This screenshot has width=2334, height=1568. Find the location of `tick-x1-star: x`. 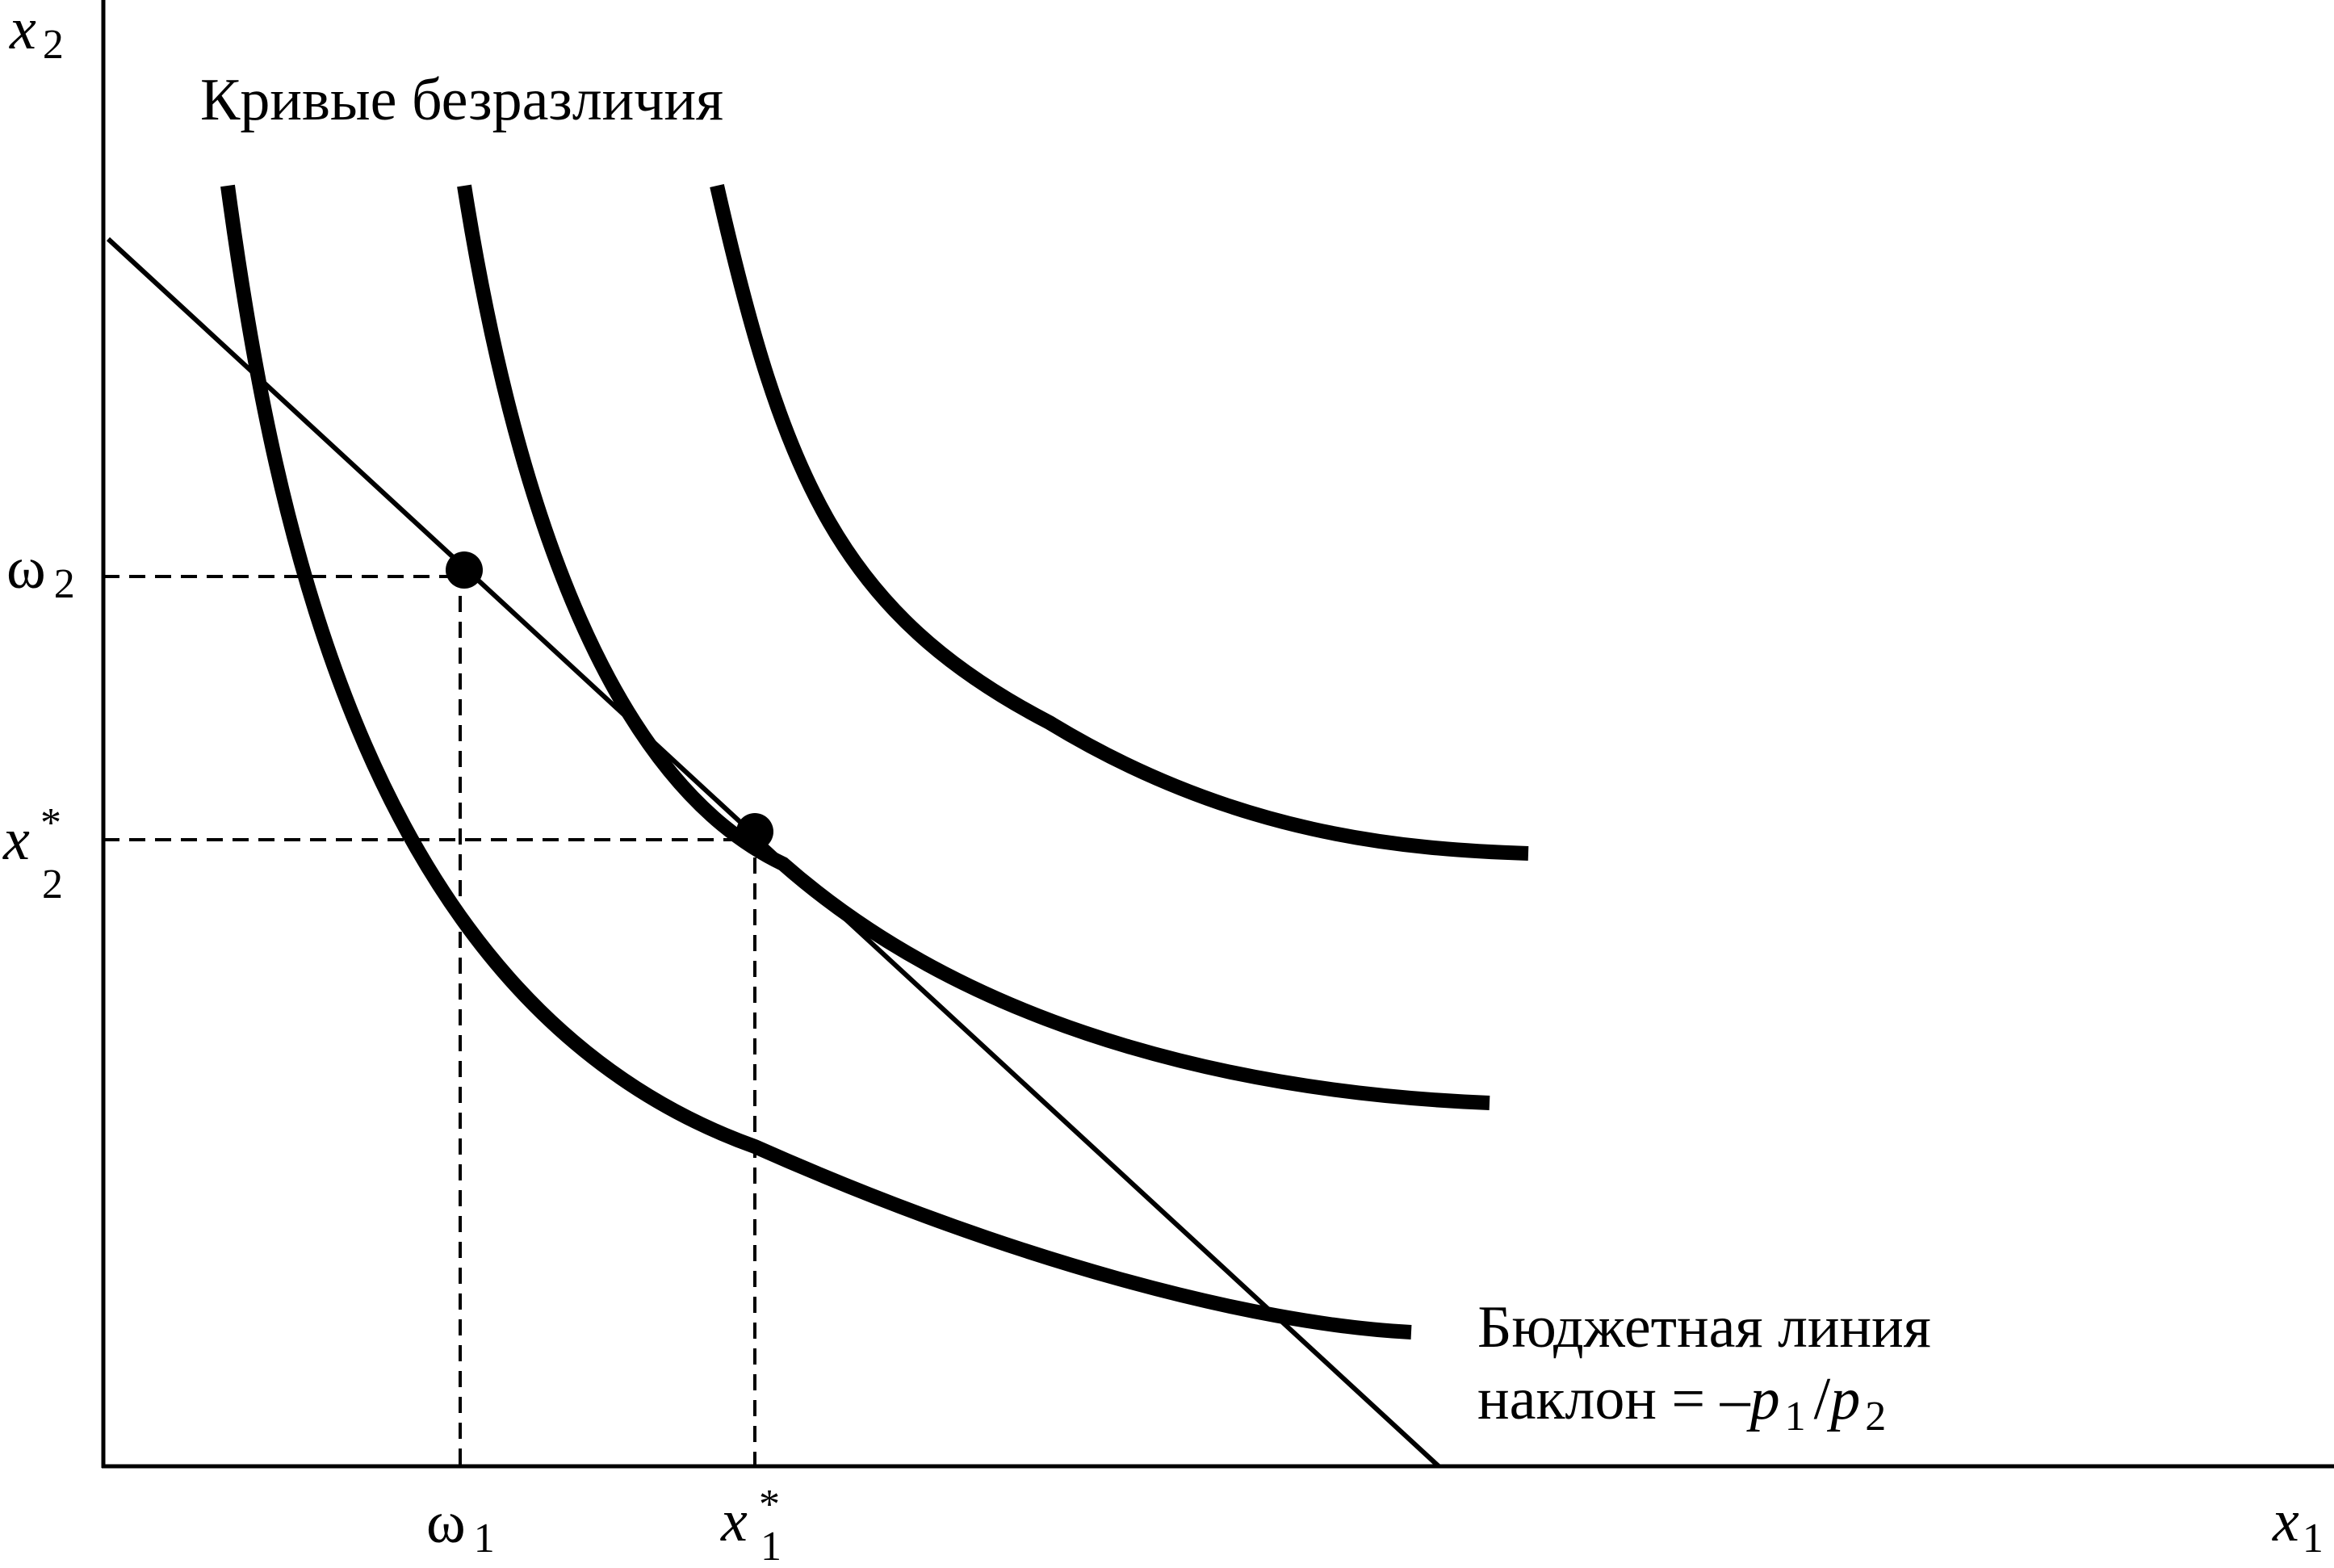

tick-x1-star: x is located at coordinates (734, 1521).